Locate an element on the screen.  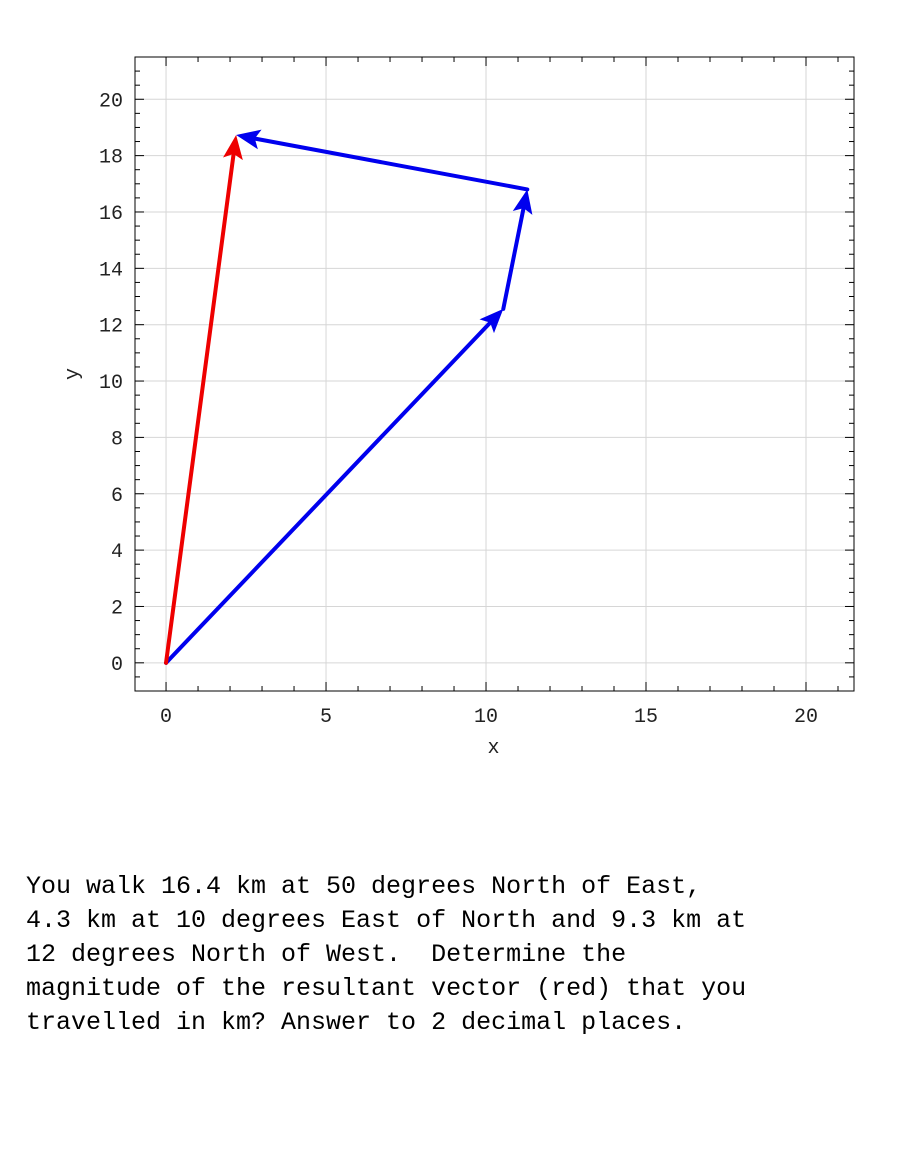
y-tick-label: 18 is located at coordinates (111, 158).